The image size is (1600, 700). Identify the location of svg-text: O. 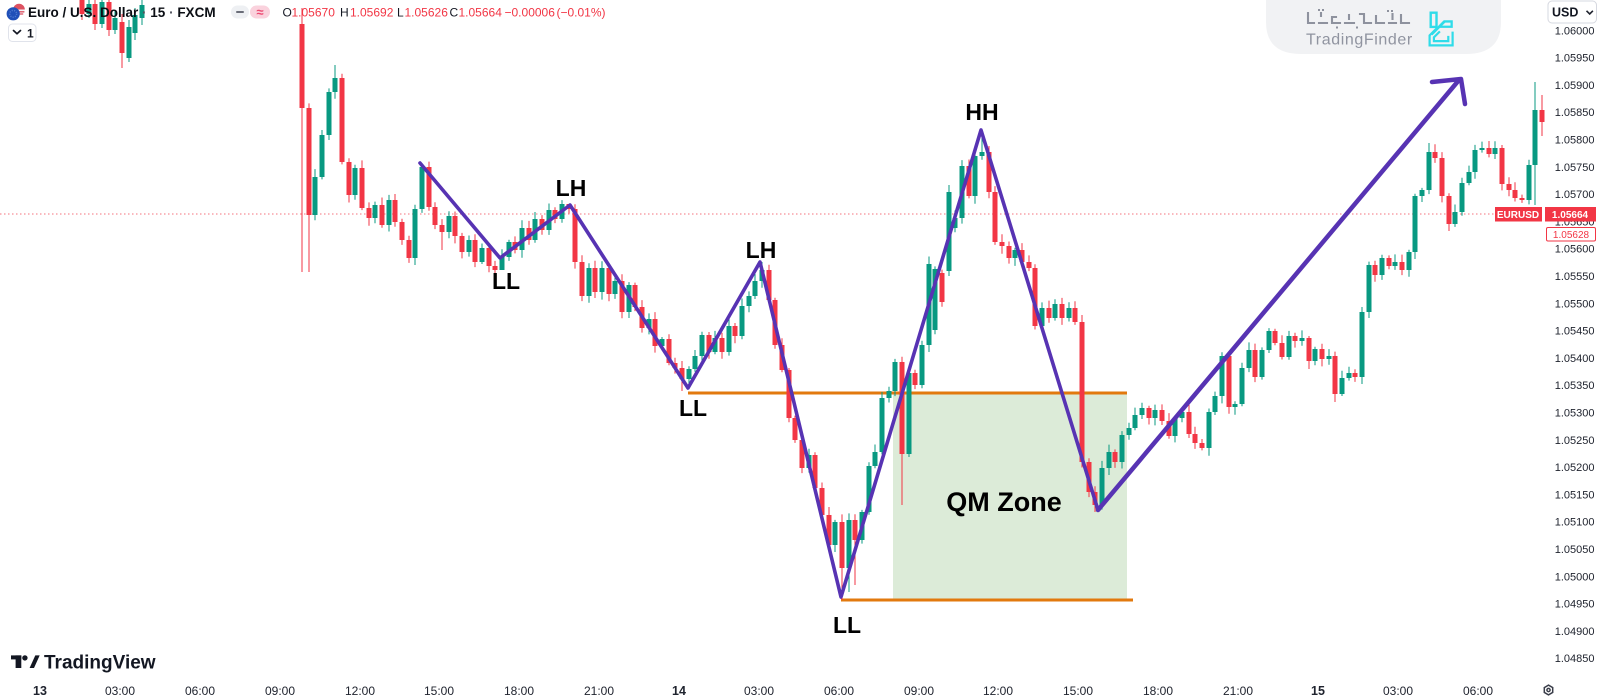
(287, 13).